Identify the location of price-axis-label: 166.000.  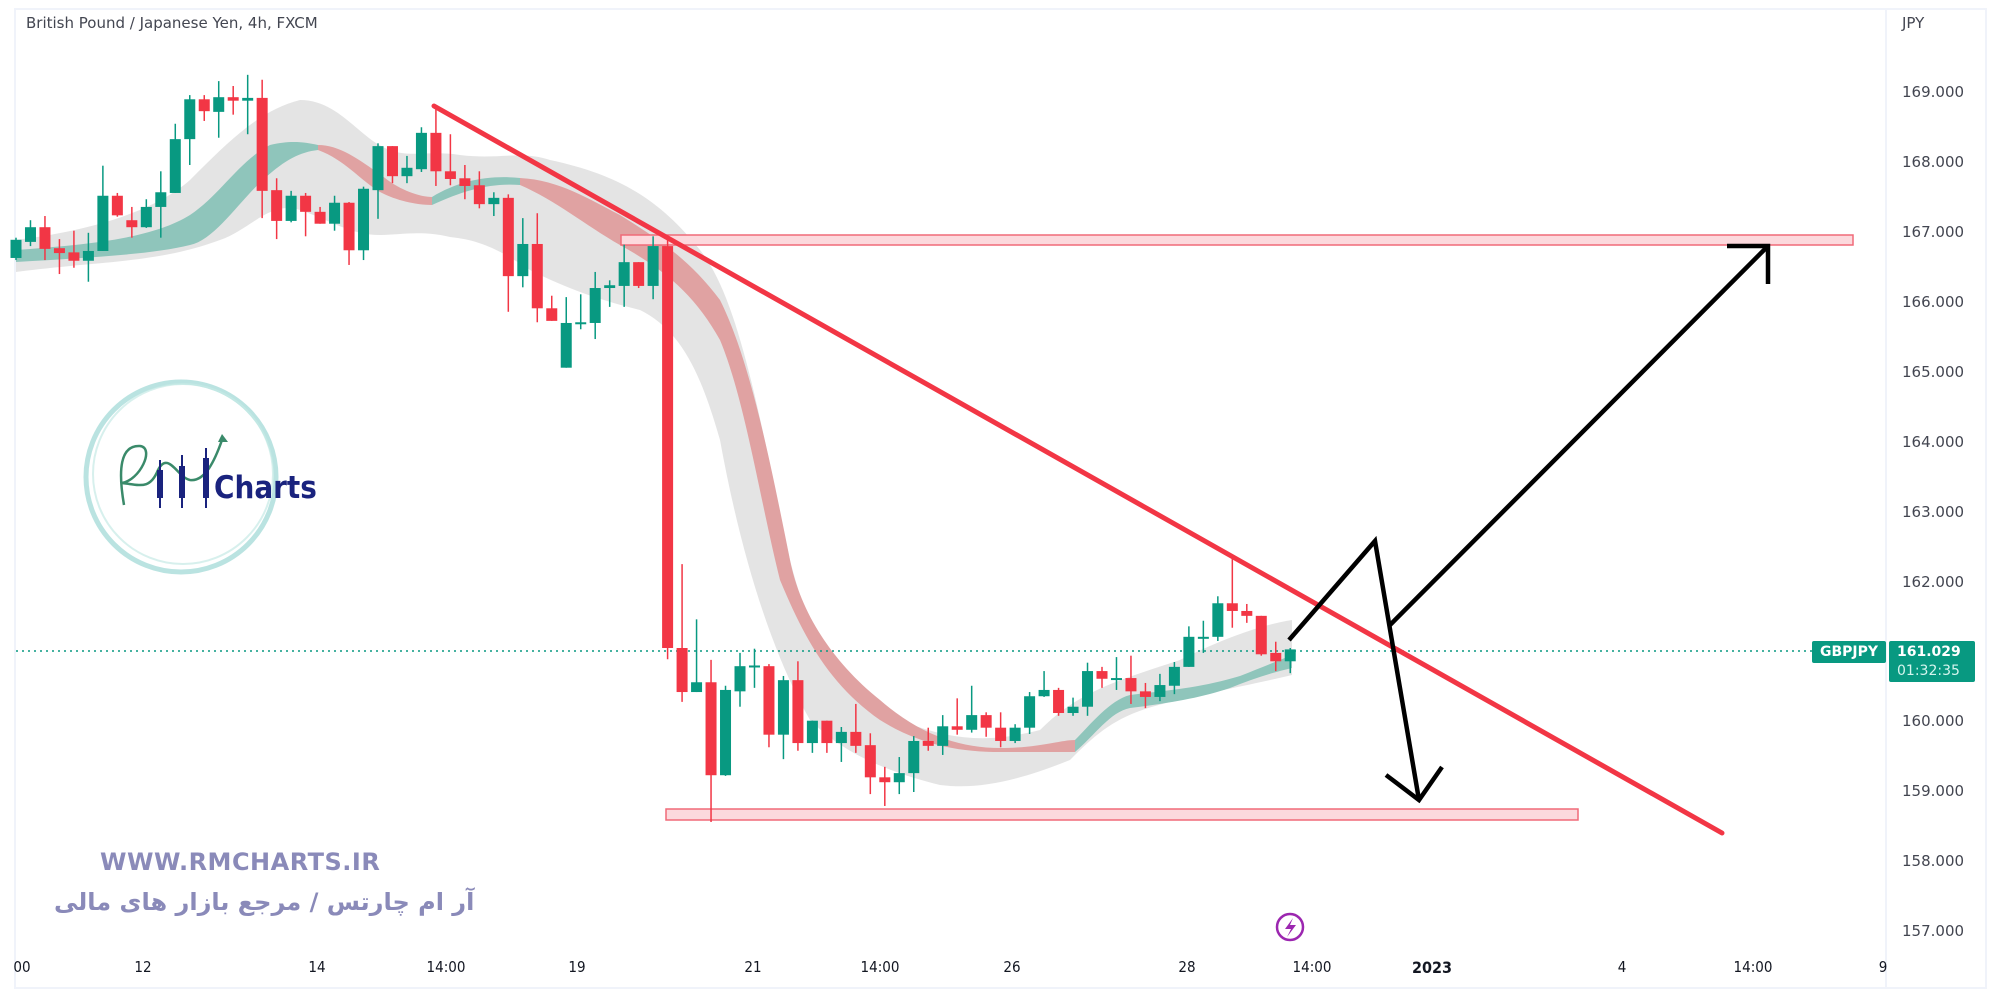
(1933, 302).